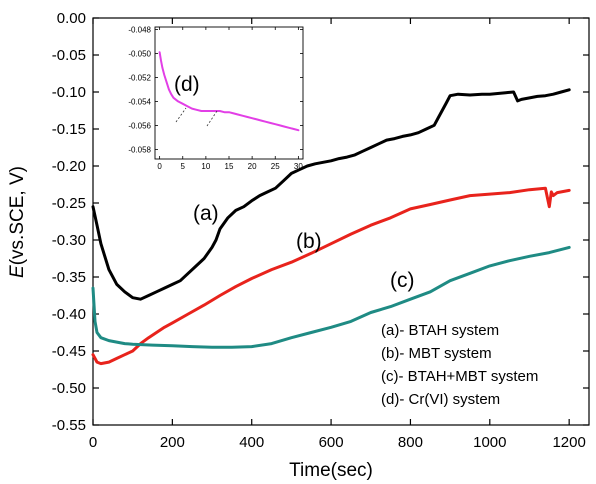 The height and width of the screenshot is (484, 596). What do you see at coordinates (139, 29) in the screenshot?
I see `inset-y-tick-label: -0.048` at bounding box center [139, 29].